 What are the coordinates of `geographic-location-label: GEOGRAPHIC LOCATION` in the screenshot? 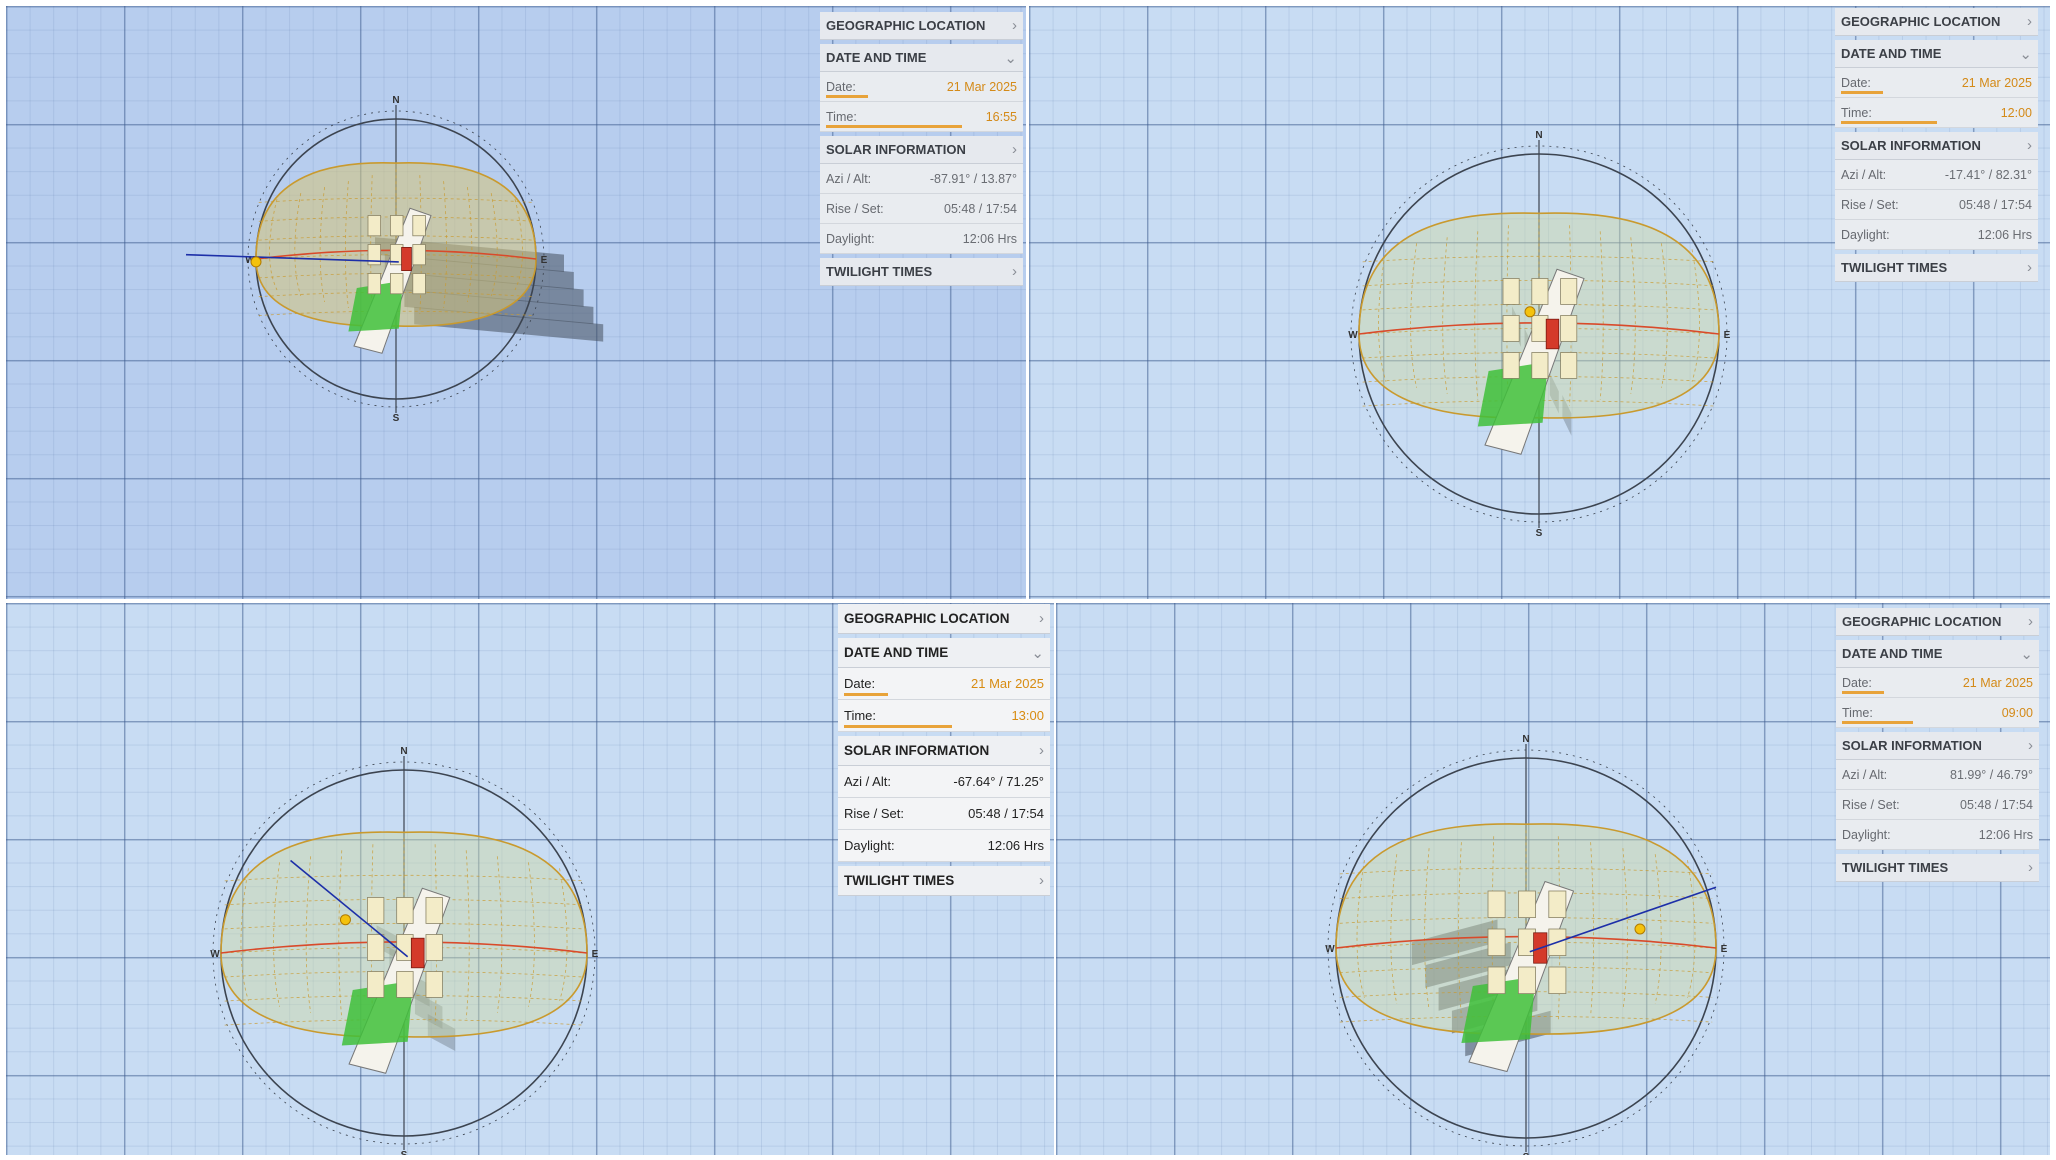 It's located at (1921, 21).